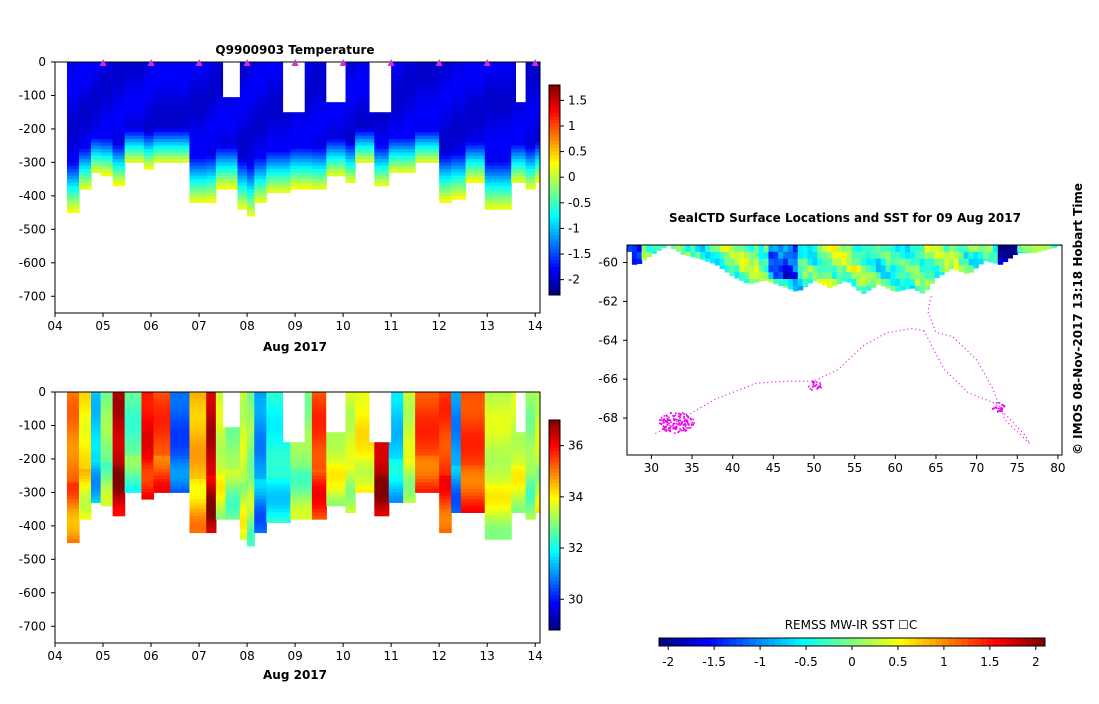  Describe the element at coordinates (851, 625) in the screenshot. I see `sst-colorbar-label: REMSS MW-IR SST ☐C` at that location.